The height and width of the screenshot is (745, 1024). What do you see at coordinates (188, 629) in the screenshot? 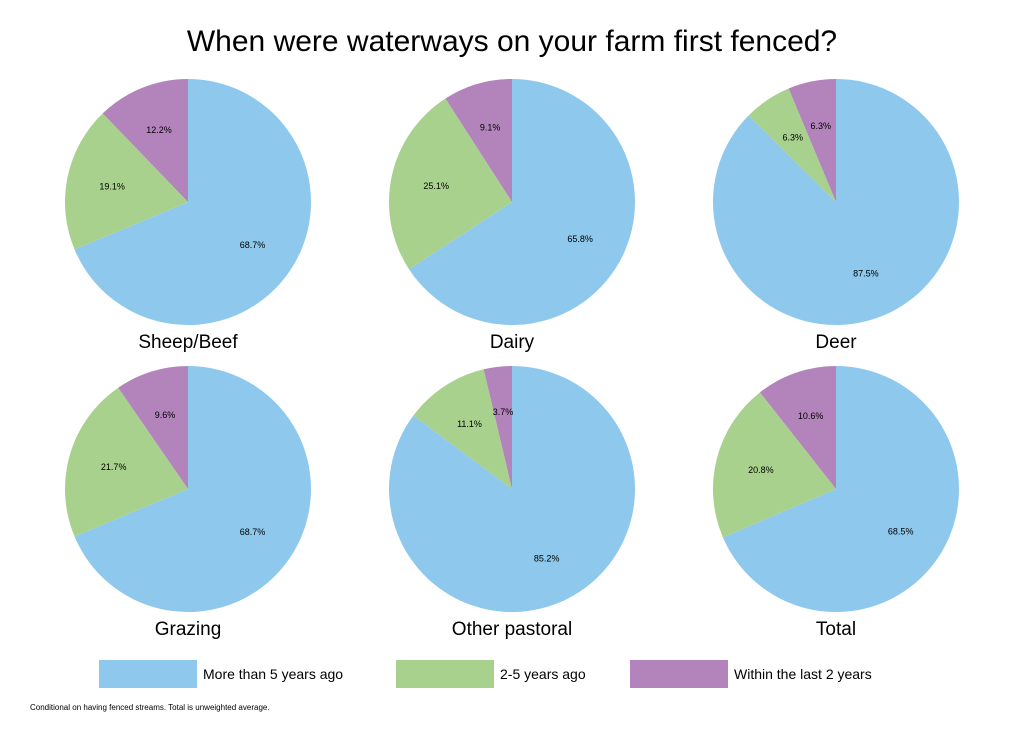
I see `pie-caption-grazing: Grazing` at bounding box center [188, 629].